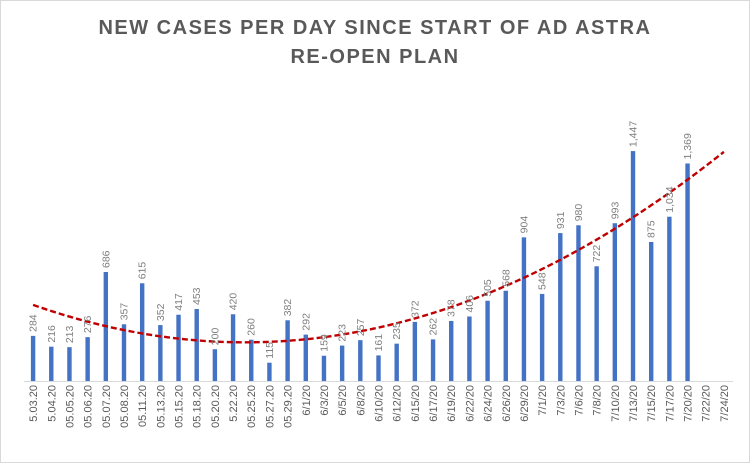 Image resolution: width=750 pixels, height=463 pixels. Describe the element at coordinates (434, 403) in the screenshot. I see `category-label-22: 6/17/20` at that location.